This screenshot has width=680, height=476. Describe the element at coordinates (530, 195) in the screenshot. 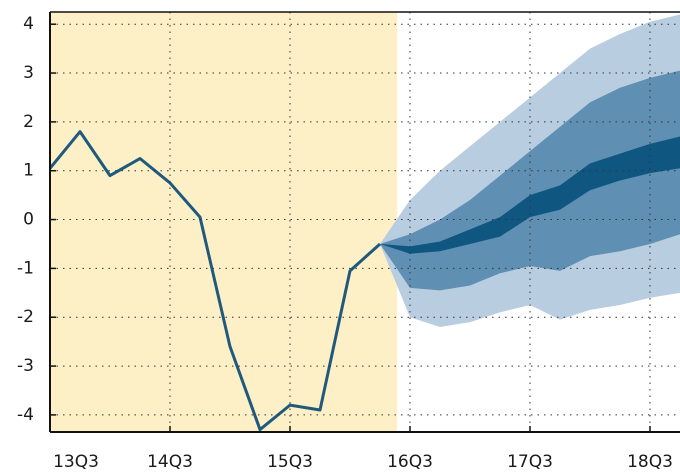

I see `fan-band` at that location.